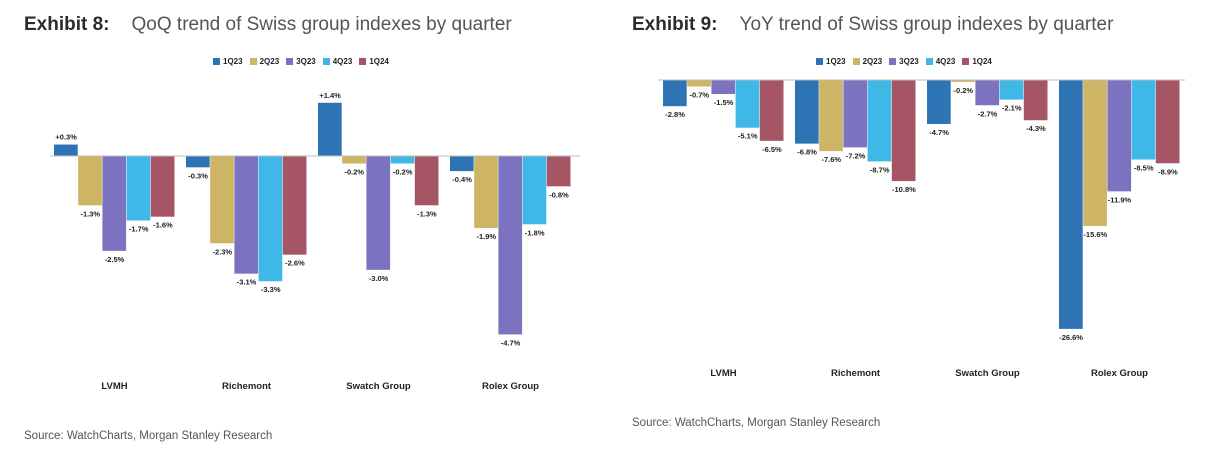  What do you see at coordinates (1119, 136) in the screenshot?
I see `bar-3Q23-rolex-group` at bounding box center [1119, 136].